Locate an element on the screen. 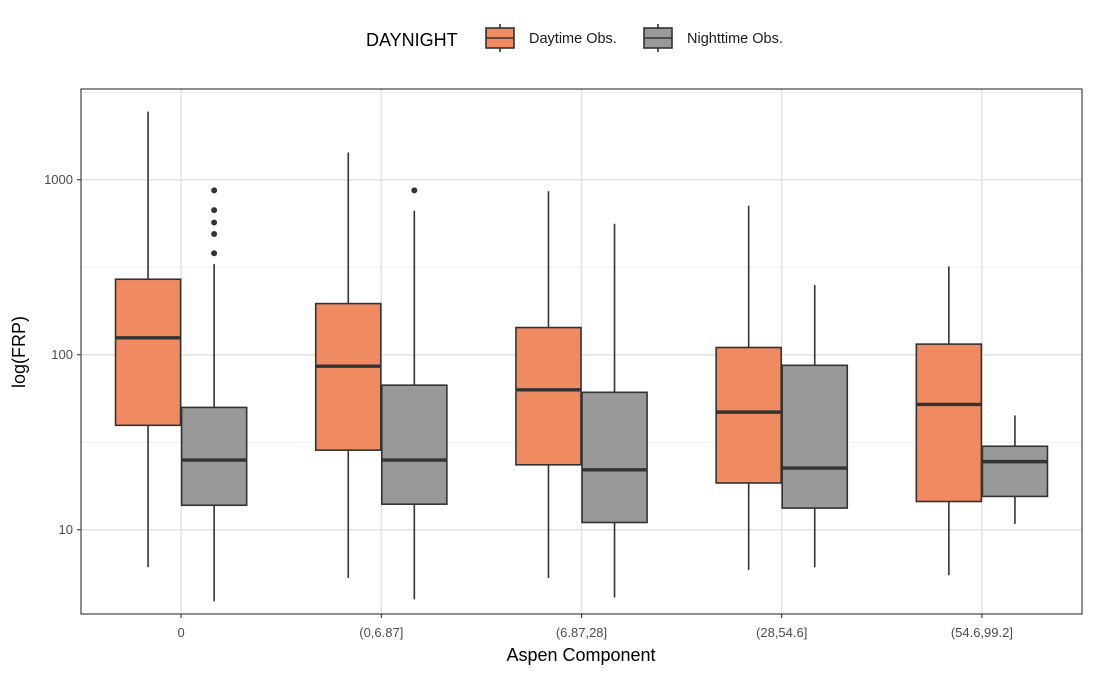 The width and height of the screenshot is (1093, 675). legend-label: Nighttime Obs. is located at coordinates (735, 39).